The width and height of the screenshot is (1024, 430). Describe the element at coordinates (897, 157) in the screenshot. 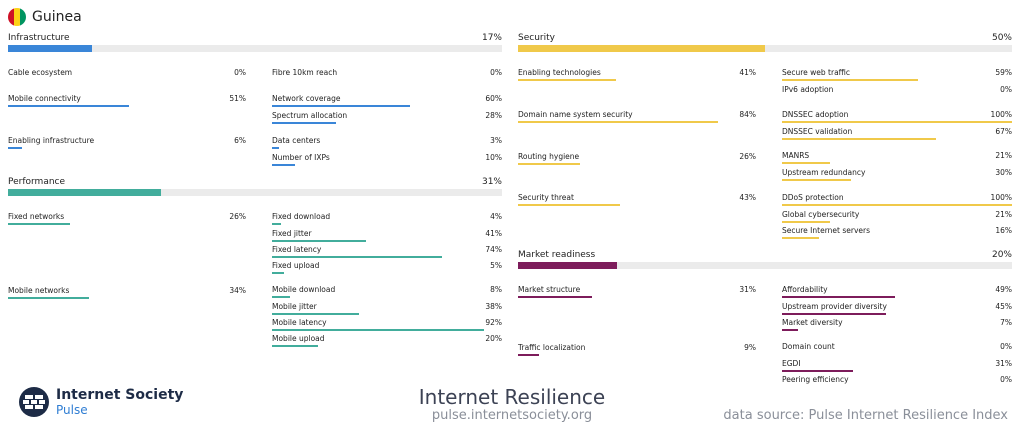

I see `metric-manrs: MANRS 21%` at that location.